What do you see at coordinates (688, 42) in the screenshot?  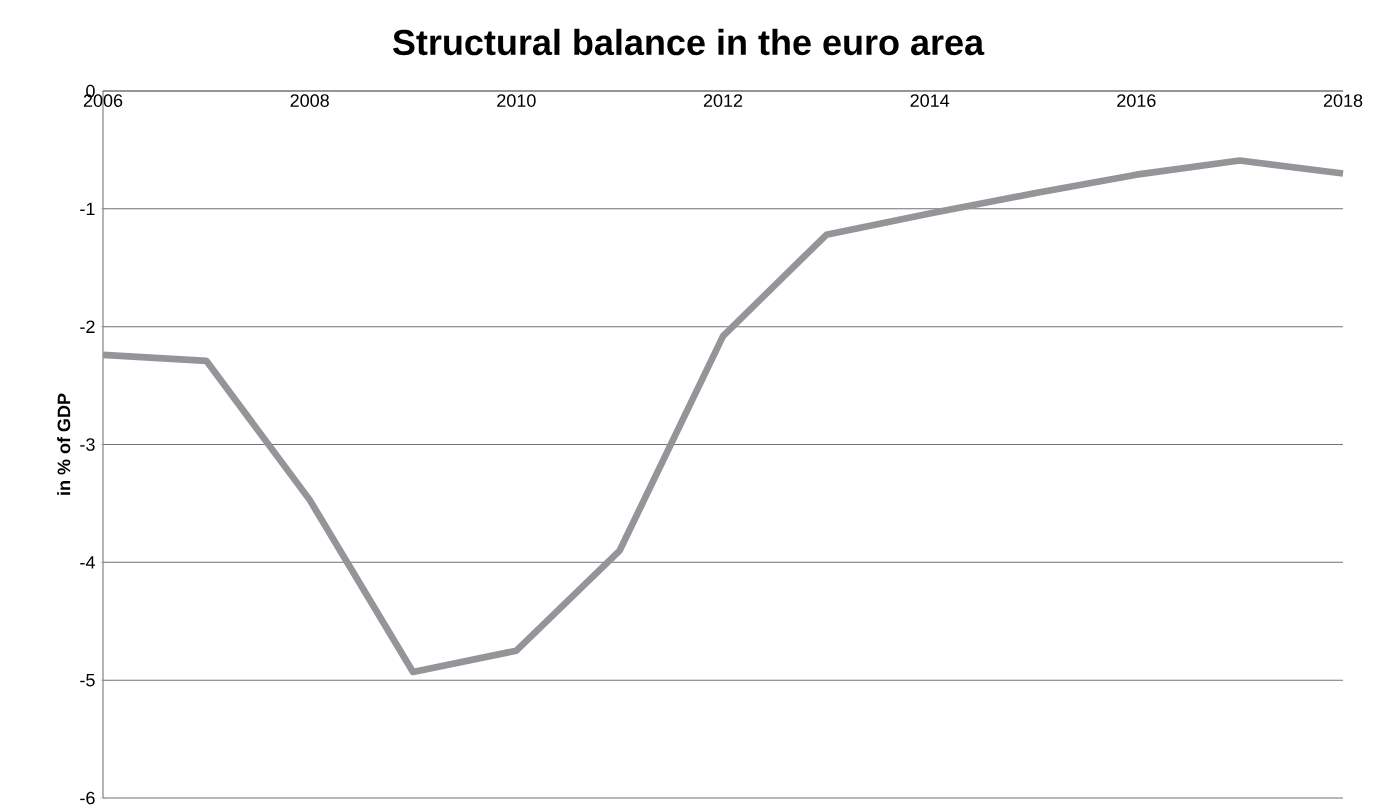 I see `chart-title: Structural balance in the euro area` at bounding box center [688, 42].